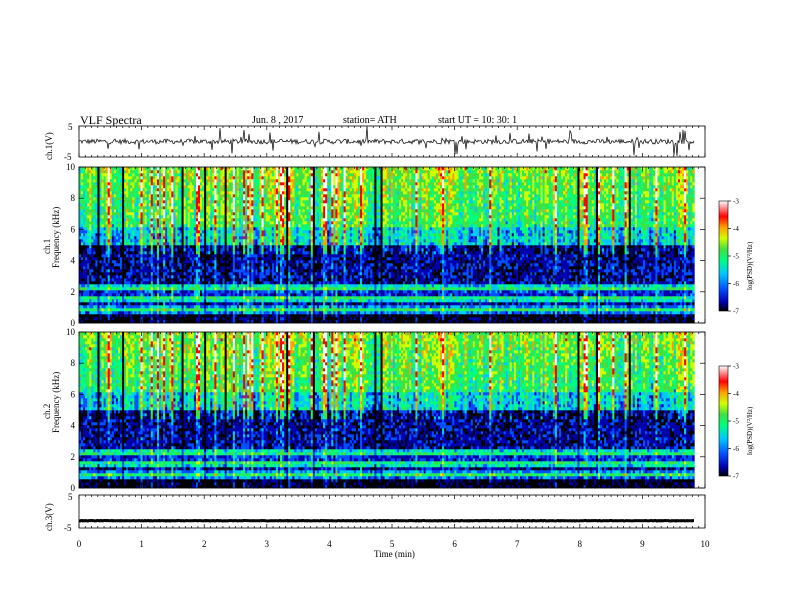  I want to click on ch1-ytick-bottom: -5, so click(68, 157).